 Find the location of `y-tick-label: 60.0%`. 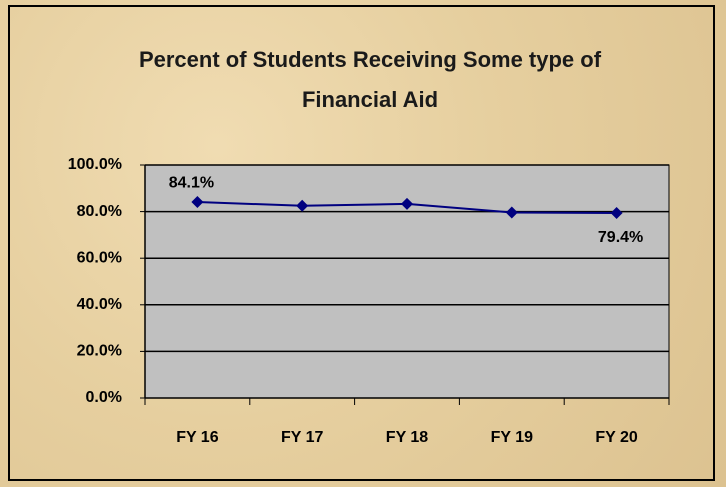

y-tick-label: 60.0% is located at coordinates (99, 257).